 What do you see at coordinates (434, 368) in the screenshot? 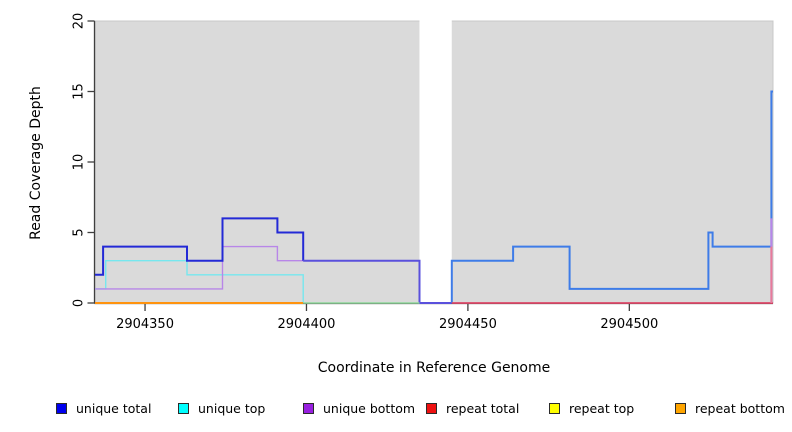
I see `x-axis-title: Coordinate in Reference Genome` at bounding box center [434, 368].